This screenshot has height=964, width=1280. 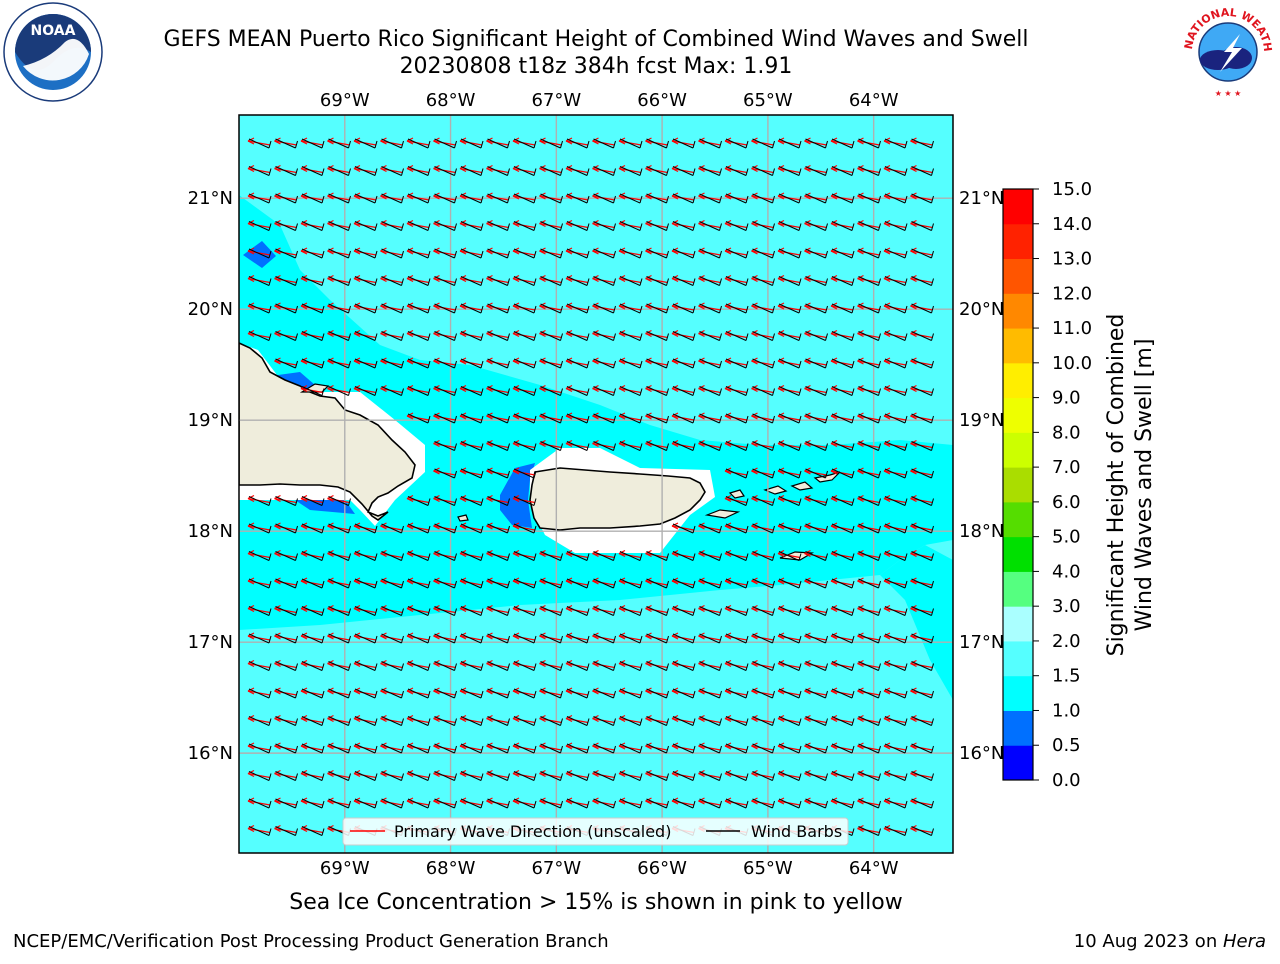 What do you see at coordinates (556, 100) in the screenshot?
I see `lon-tick-label-top: 67°W` at bounding box center [556, 100].